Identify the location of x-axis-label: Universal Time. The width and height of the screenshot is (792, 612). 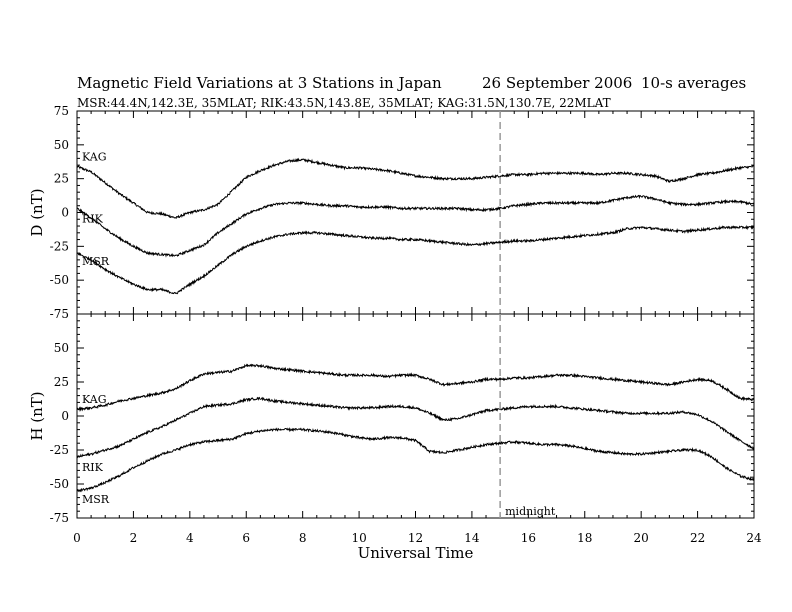
(416, 553).